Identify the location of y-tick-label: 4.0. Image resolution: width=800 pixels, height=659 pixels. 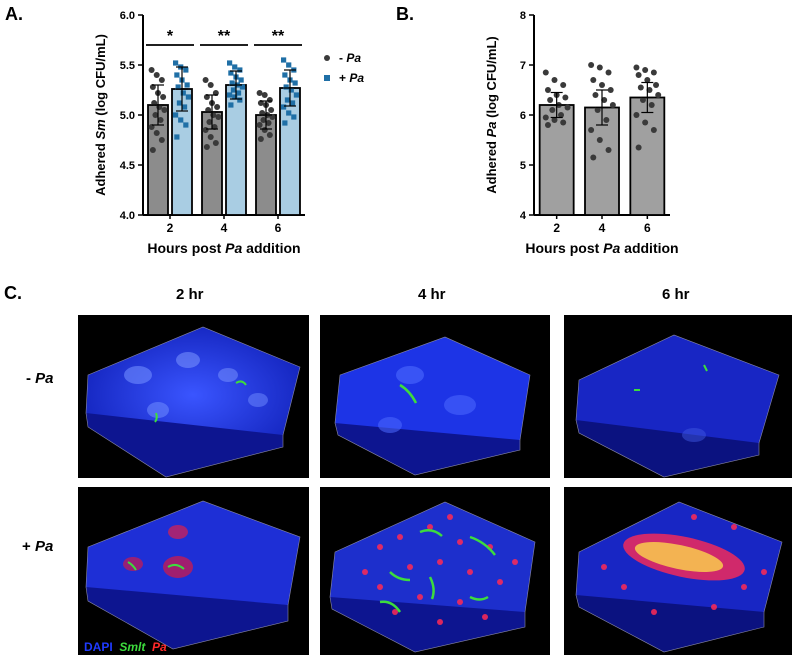
(127, 216).